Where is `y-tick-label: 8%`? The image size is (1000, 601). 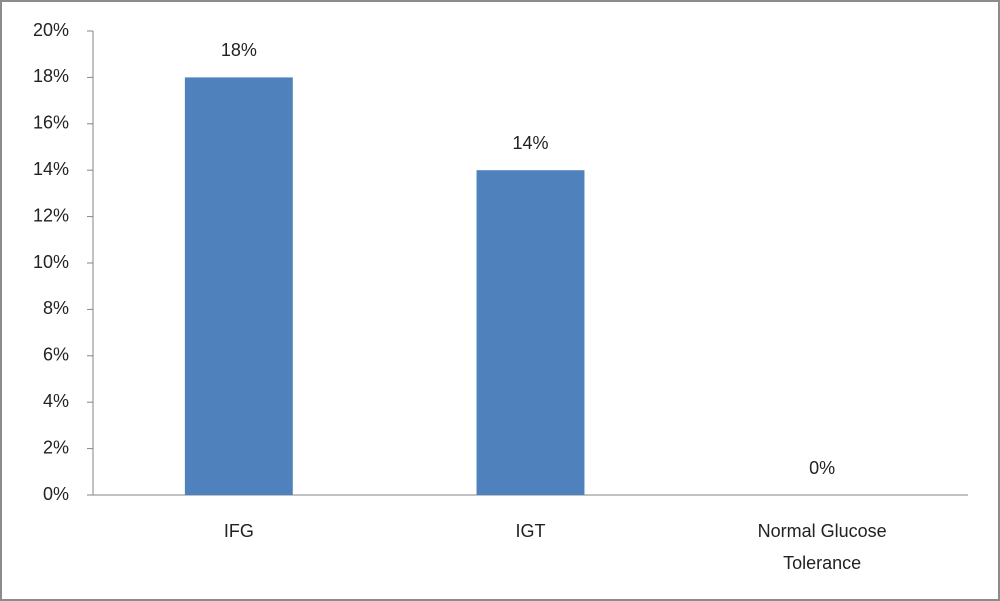 y-tick-label: 8% is located at coordinates (56, 308).